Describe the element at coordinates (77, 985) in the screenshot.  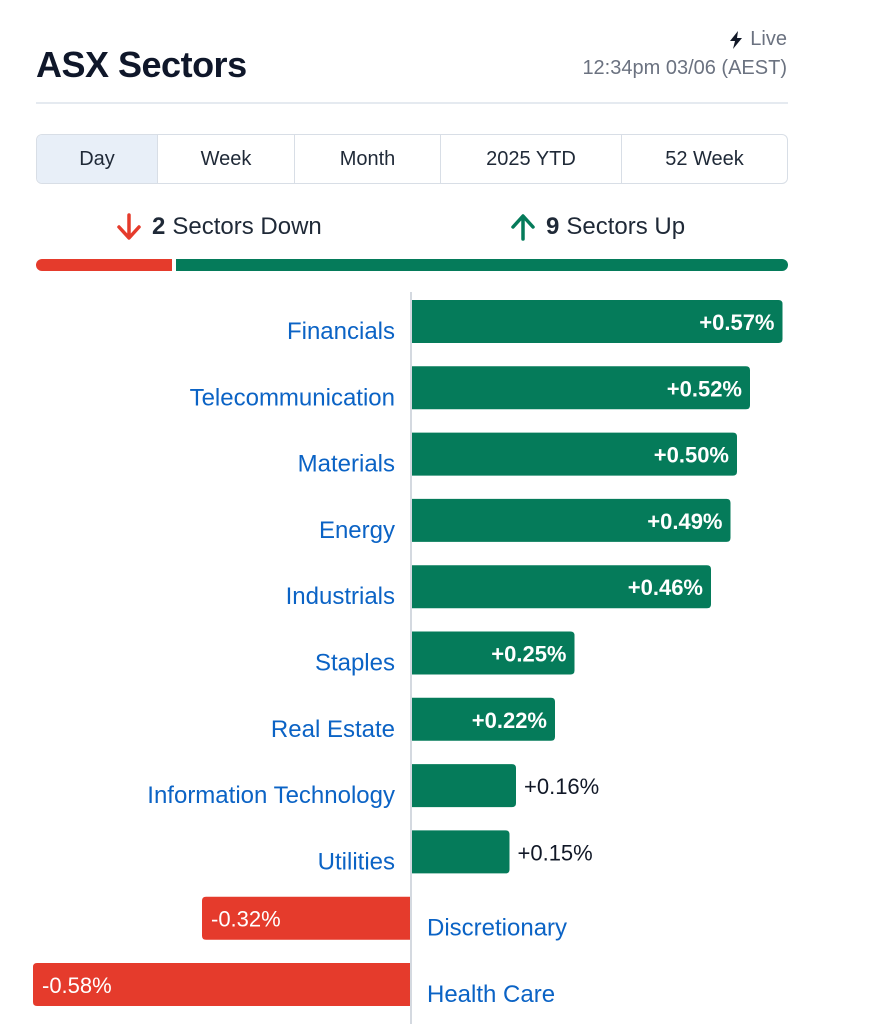
I see `value-label-health-care: -0.58%` at that location.